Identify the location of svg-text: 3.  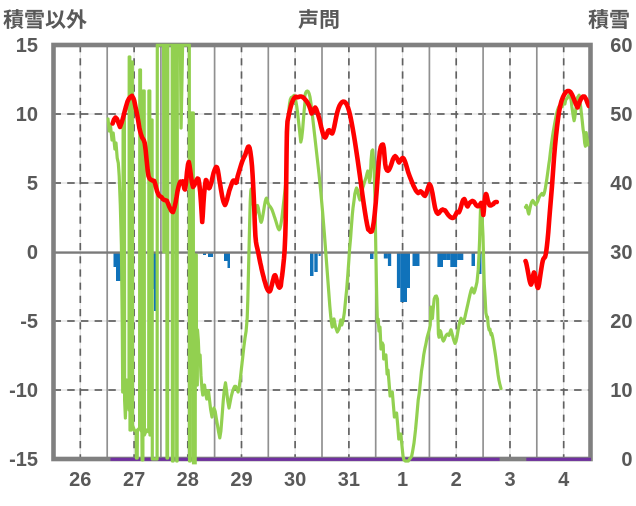
(509, 480).